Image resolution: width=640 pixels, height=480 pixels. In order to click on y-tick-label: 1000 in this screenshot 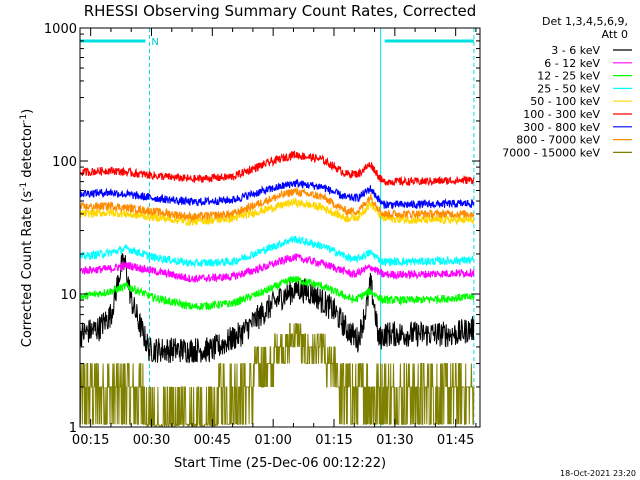, I will do `click(60, 29)`.